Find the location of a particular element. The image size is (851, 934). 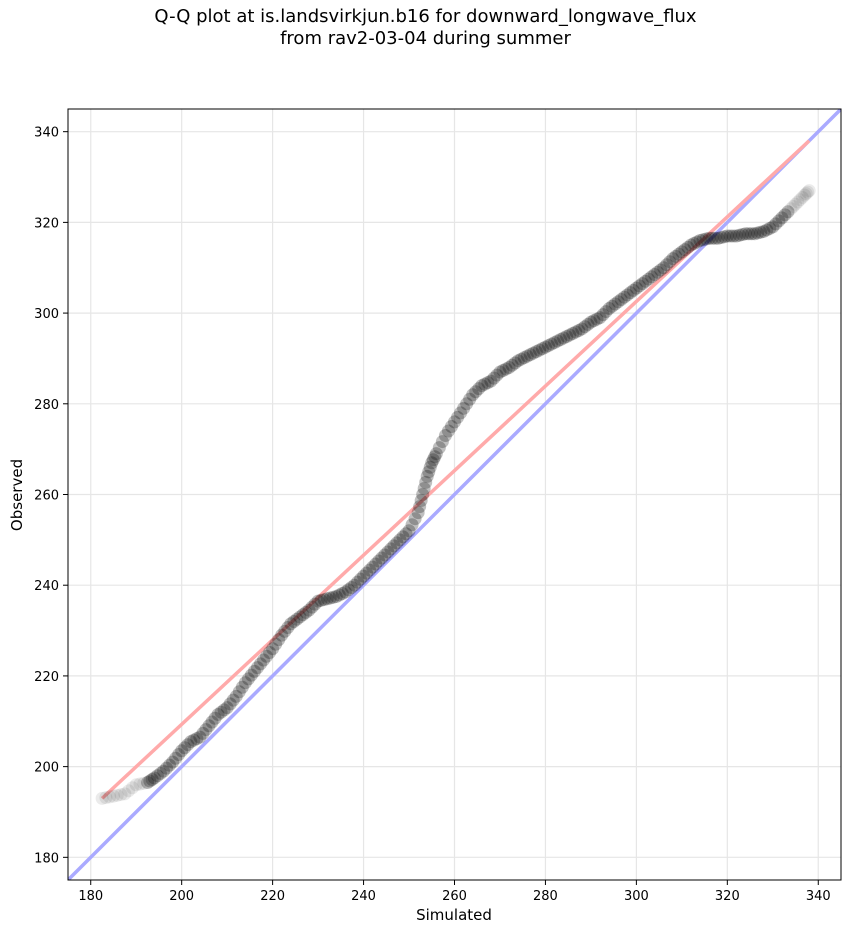

x-tick-label: 340 is located at coordinates (818, 896).